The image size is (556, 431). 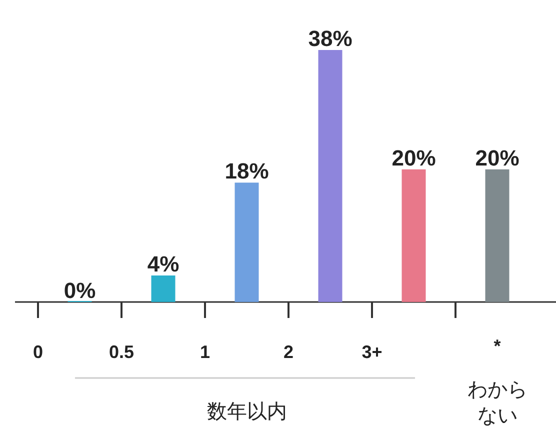 I want to click on x-tick-label: 2, so click(x=288, y=352).